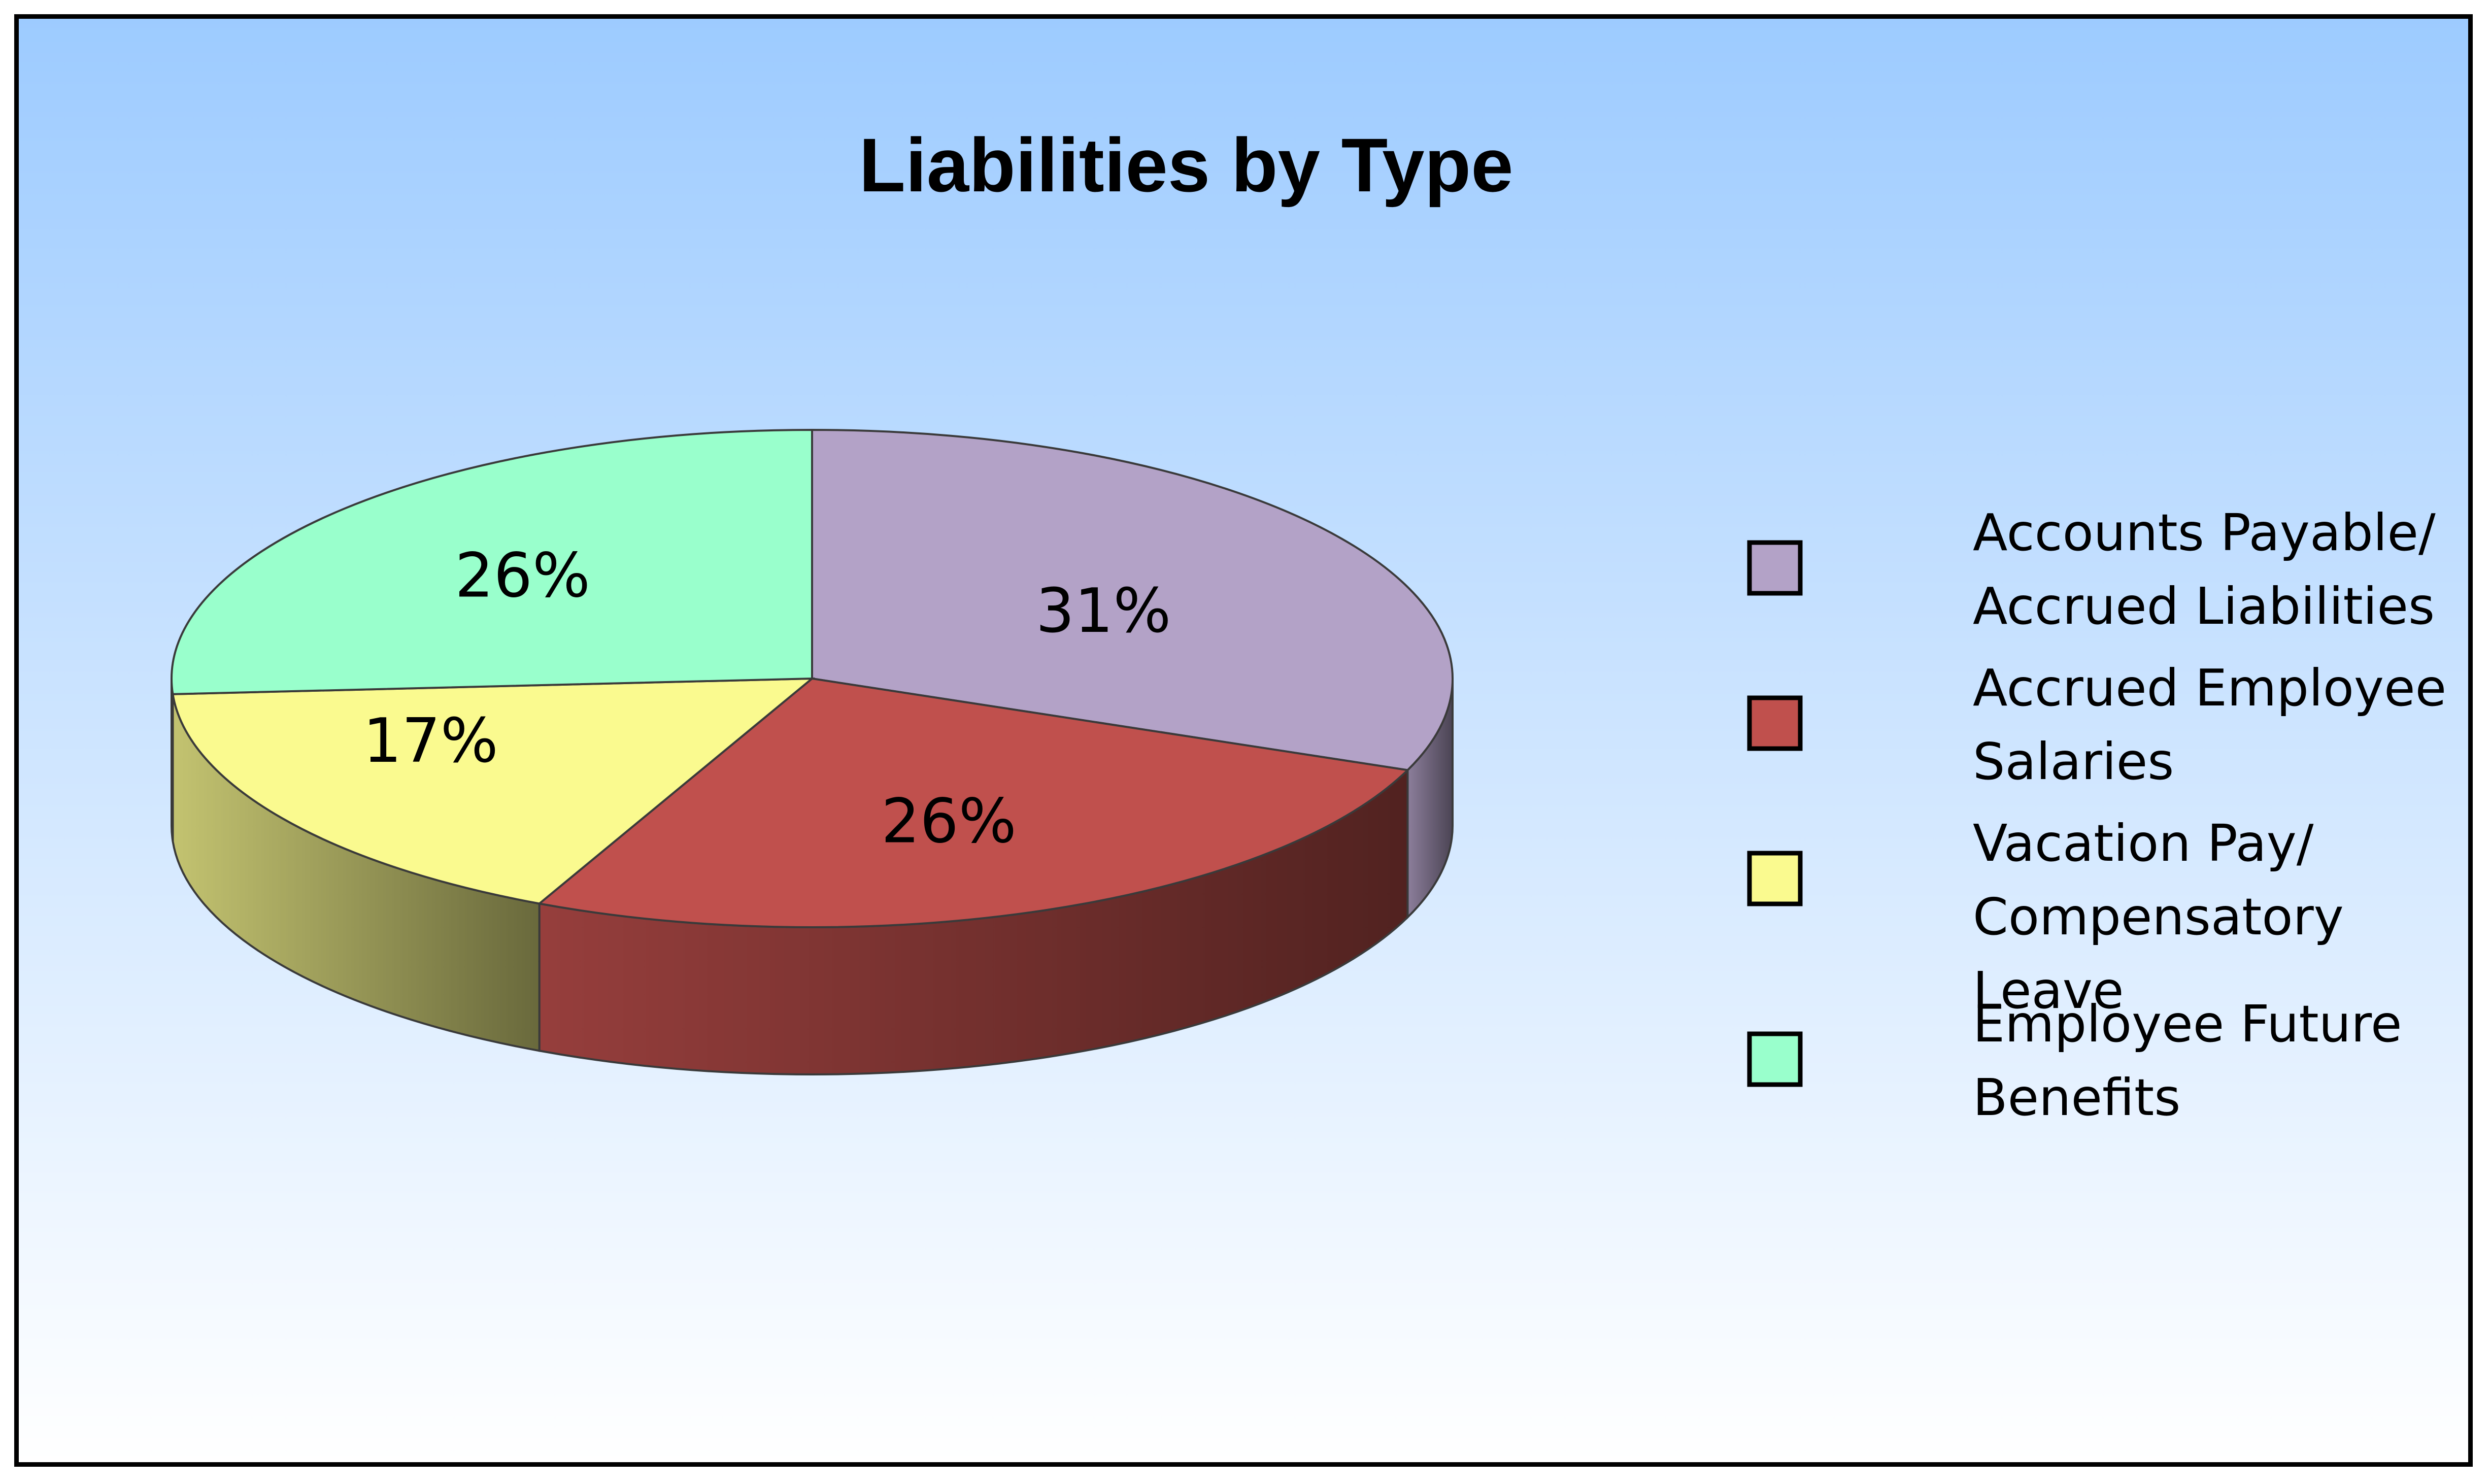 The width and height of the screenshot is (2490, 1484). I want to click on pie-sides, so click(812, 877).